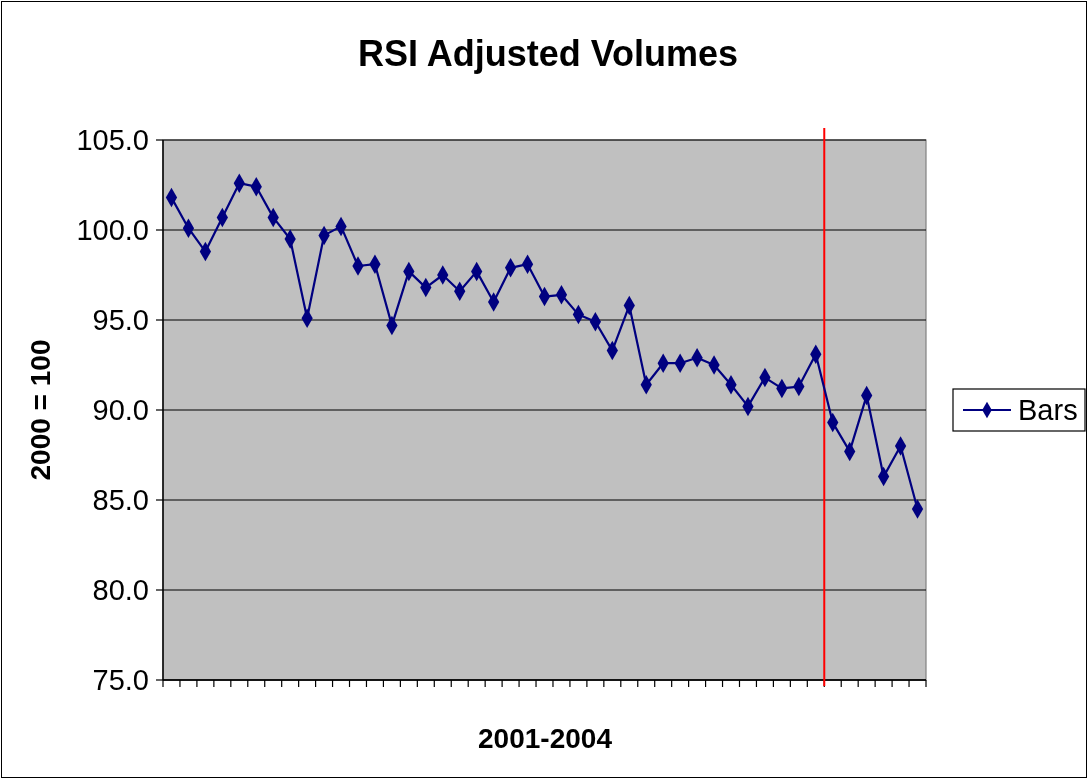 The image size is (1090, 780). Describe the element at coordinates (120, 320) in the screenshot. I see `y-tick-label: 95.0` at that location.